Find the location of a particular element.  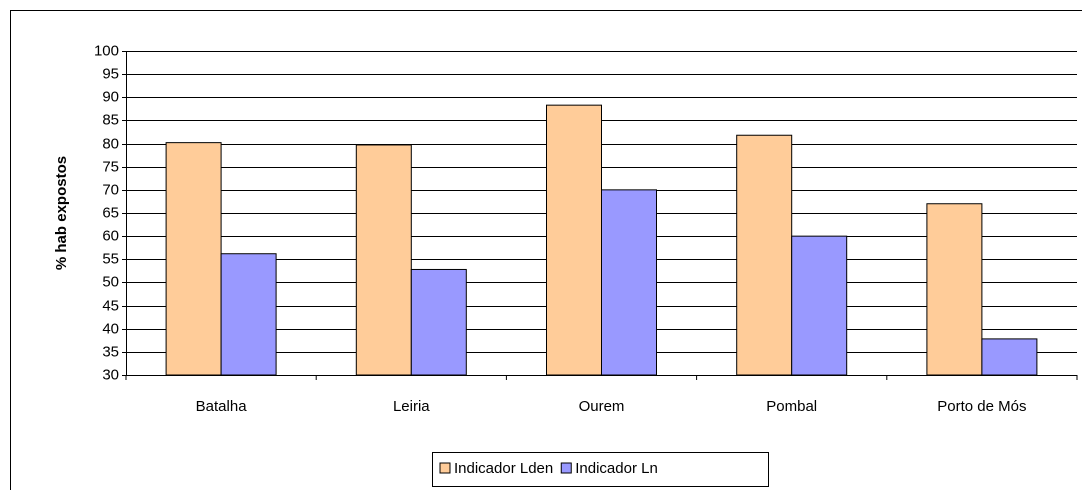

x-tick-label: Porto de Mós is located at coordinates (981, 406).